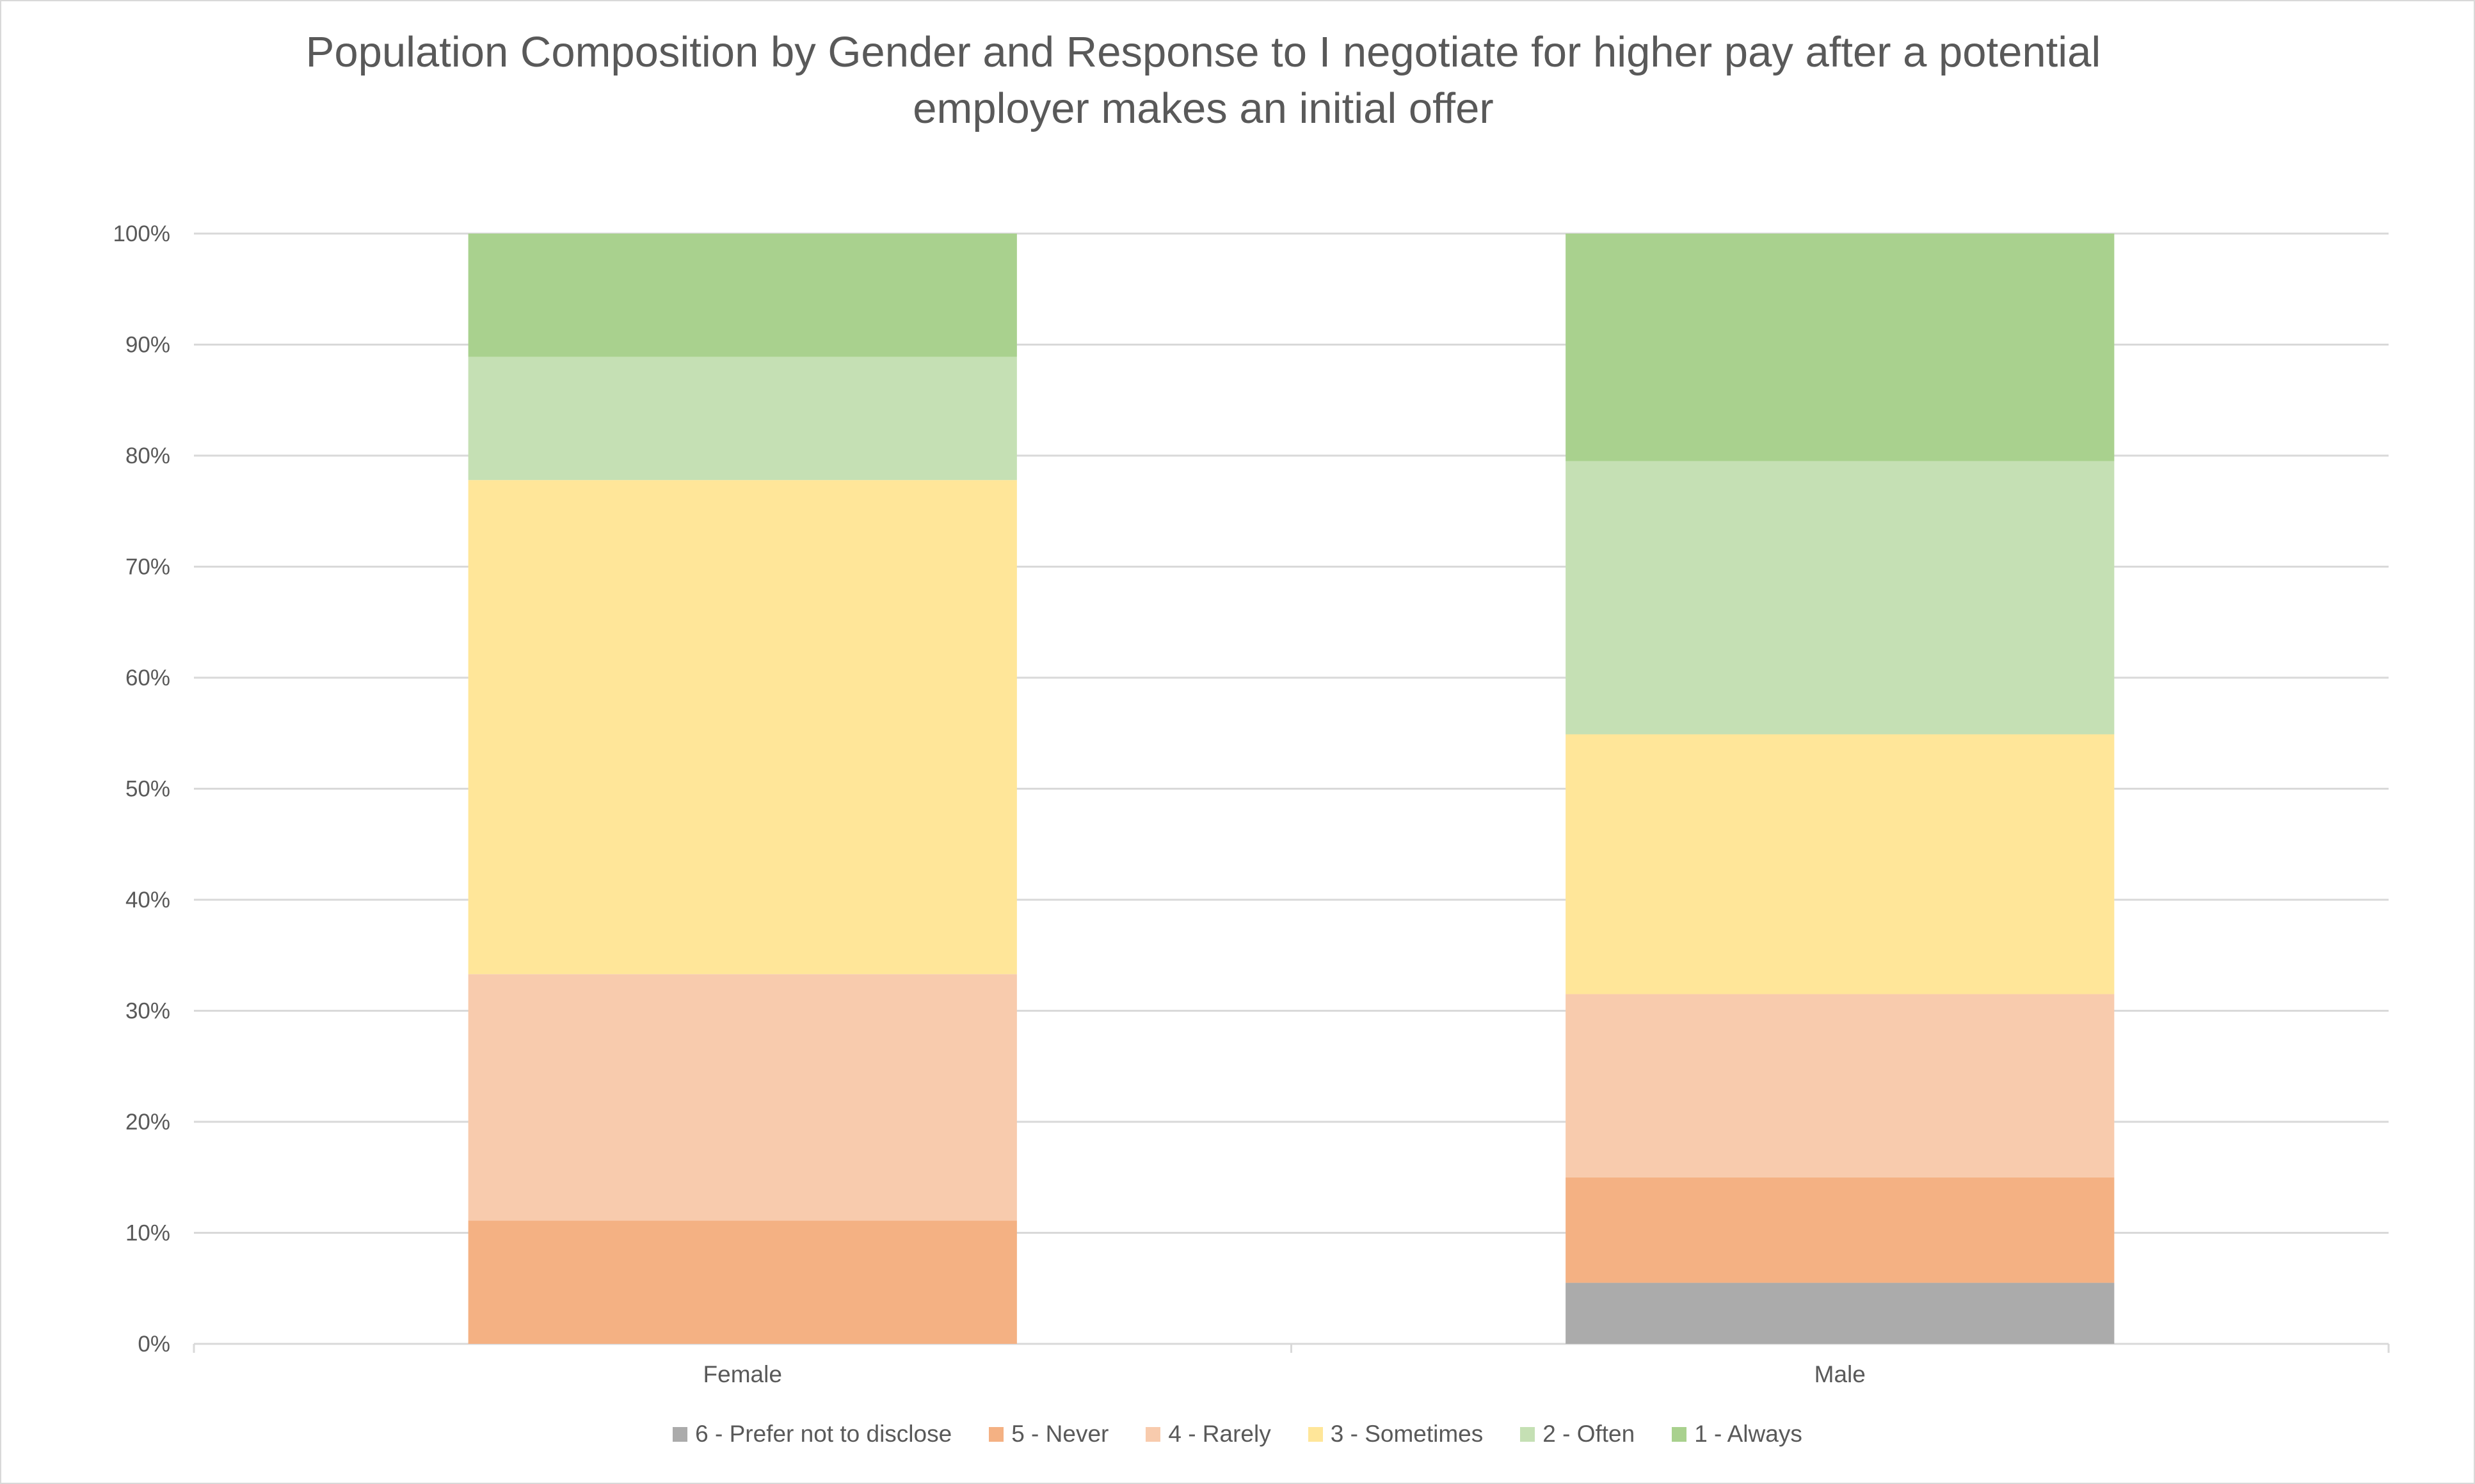  I want to click on legend-item: 2 - Often, so click(1578, 1434).